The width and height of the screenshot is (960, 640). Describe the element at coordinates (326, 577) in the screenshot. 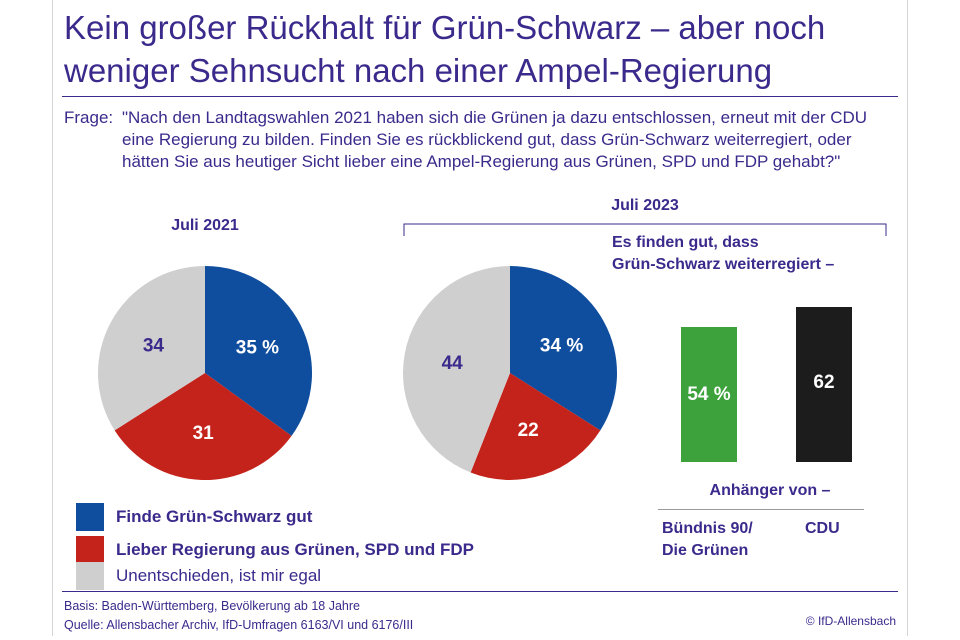

I see `legend-item-egal: Unentschieden, ist mir egal` at that location.